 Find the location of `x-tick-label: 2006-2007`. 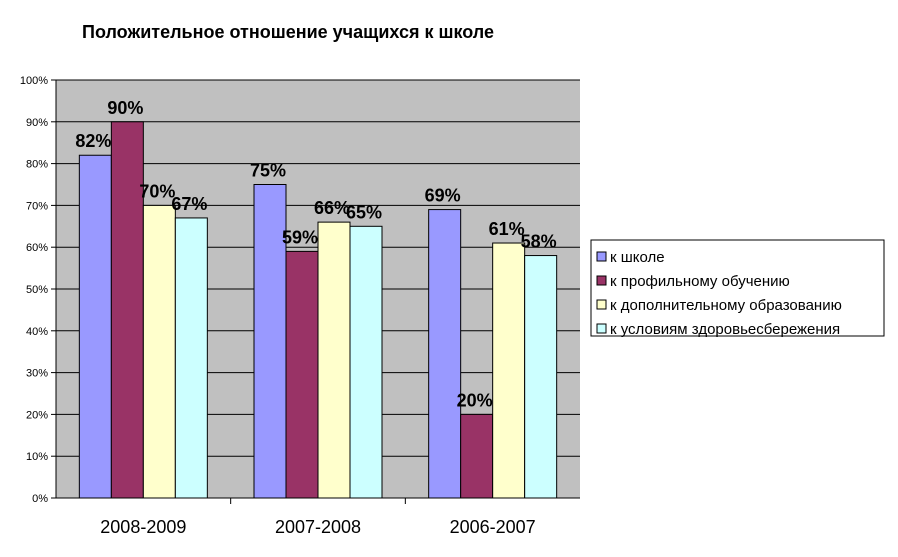

x-tick-label: 2006-2007 is located at coordinates (493, 527).